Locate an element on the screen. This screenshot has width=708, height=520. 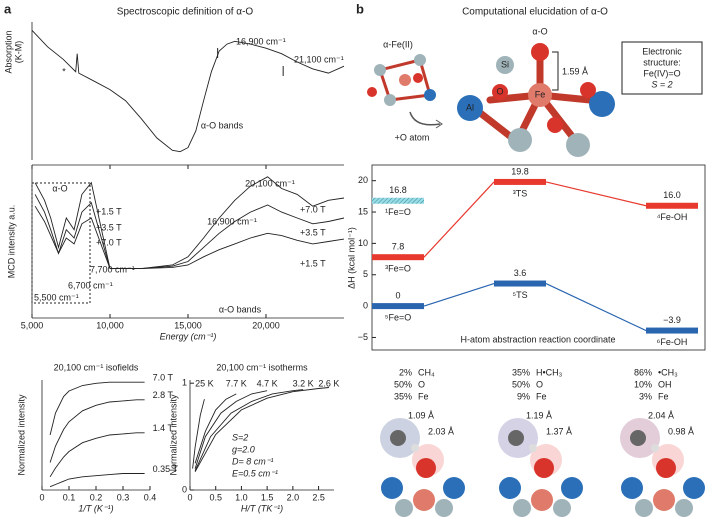
atom-label: Si is located at coordinates (505, 64).